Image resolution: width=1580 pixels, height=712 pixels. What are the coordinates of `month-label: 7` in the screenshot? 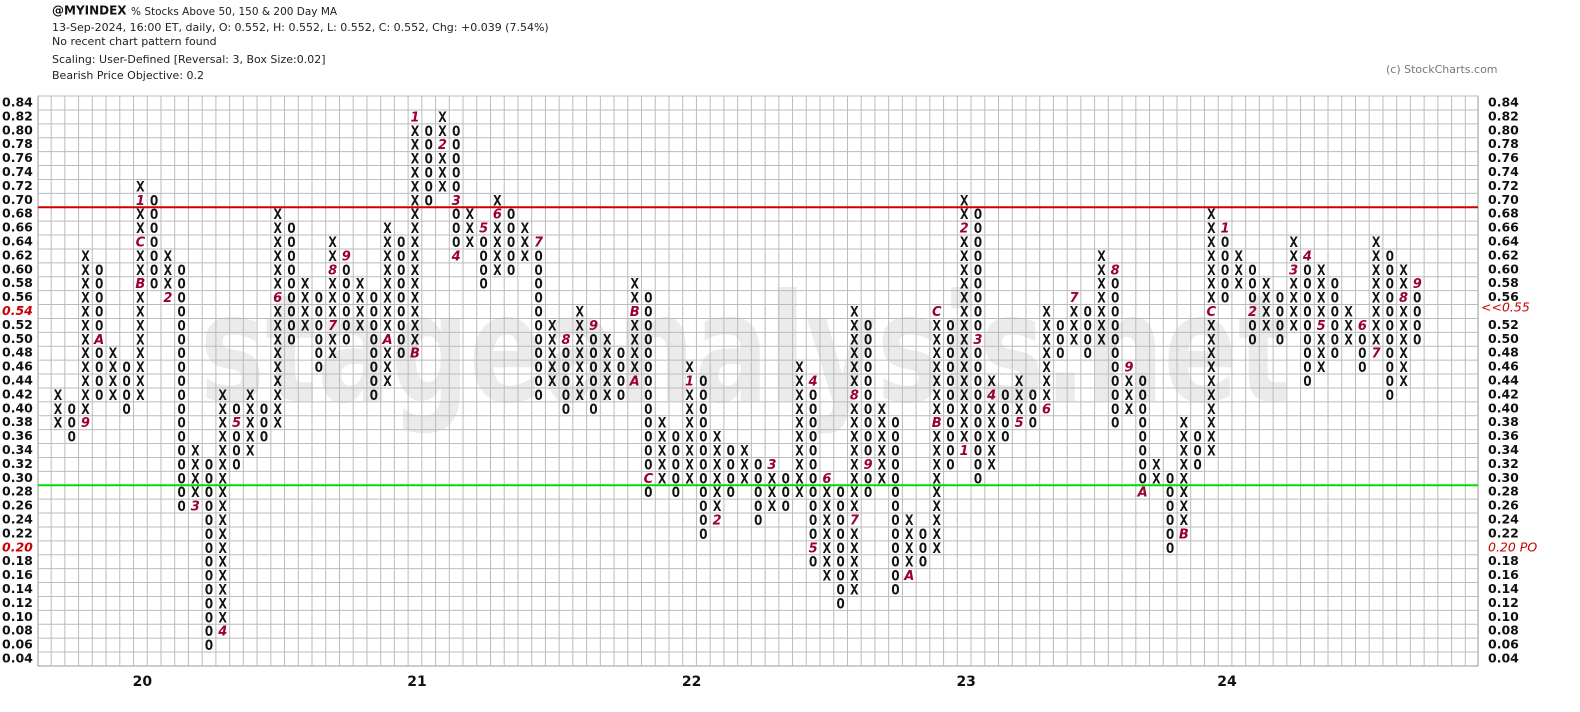 It's located at (333, 326).